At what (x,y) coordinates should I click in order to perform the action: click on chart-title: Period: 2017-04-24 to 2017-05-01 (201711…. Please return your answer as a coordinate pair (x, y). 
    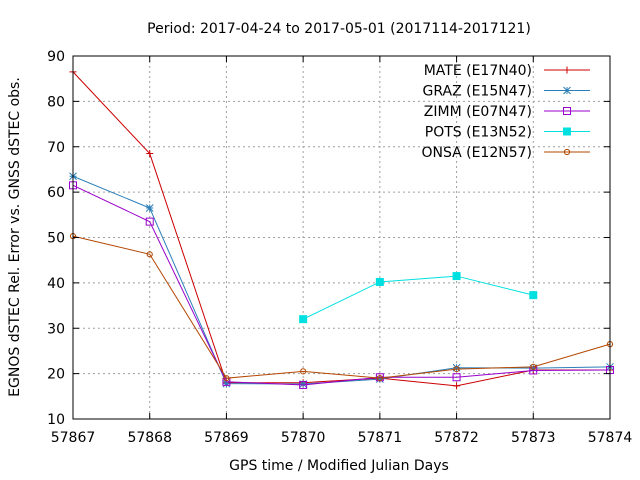
    Looking at the image, I should click on (339, 29).